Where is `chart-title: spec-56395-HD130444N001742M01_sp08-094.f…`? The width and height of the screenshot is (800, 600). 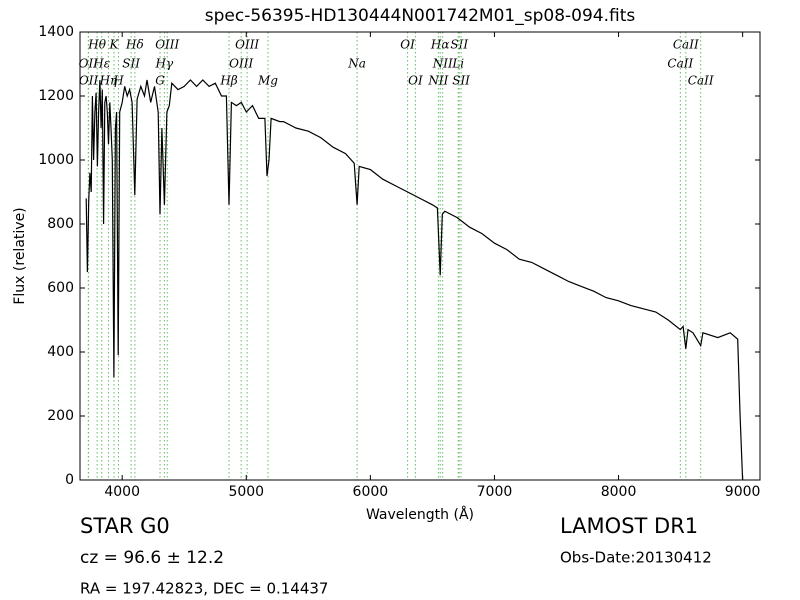
chart-title: spec-56395-HD130444N001742M01_sp08-094.f… is located at coordinates (420, 16).